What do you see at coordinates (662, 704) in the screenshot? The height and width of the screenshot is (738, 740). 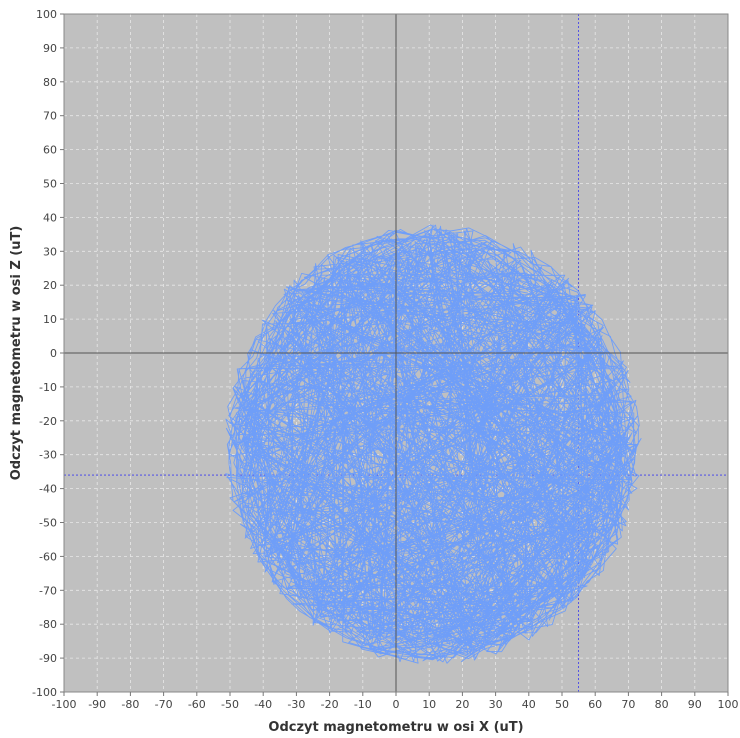 I see `x-tick-label: 80` at bounding box center [662, 704].